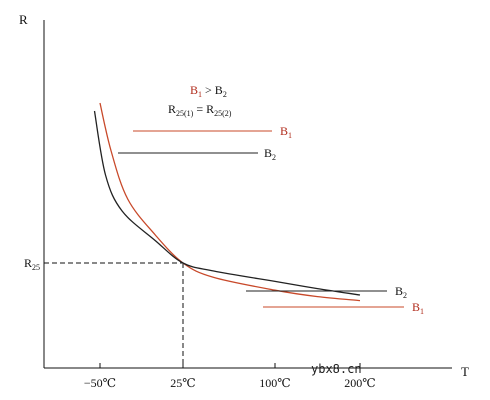  I want to click on x-tick-label: 200℃, so click(359, 383).